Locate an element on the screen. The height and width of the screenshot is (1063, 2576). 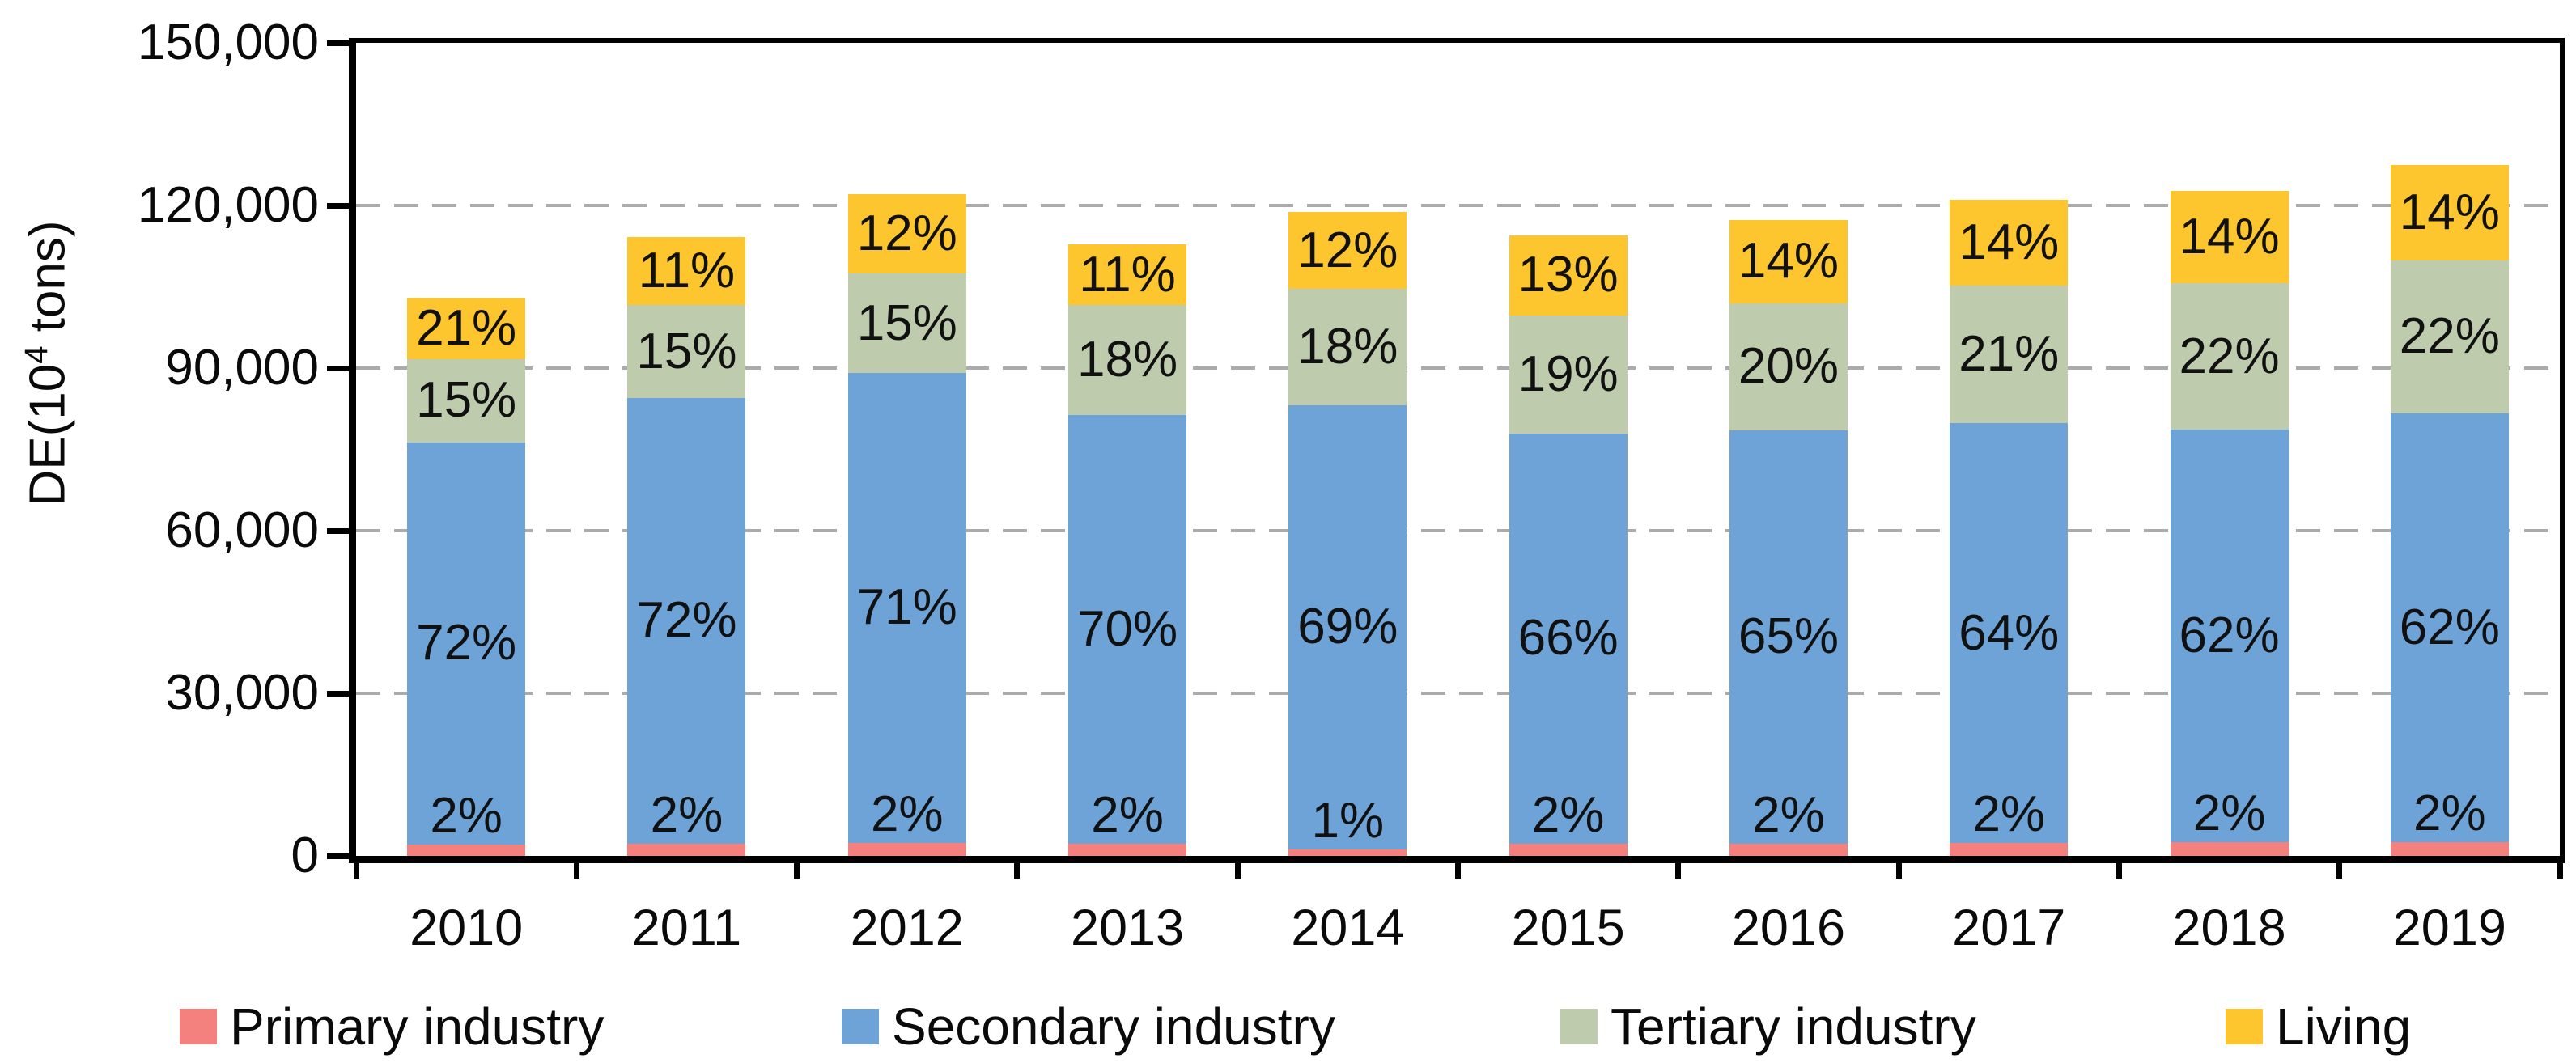
label-2014-tertiary-industry: 18% is located at coordinates (1347, 346).